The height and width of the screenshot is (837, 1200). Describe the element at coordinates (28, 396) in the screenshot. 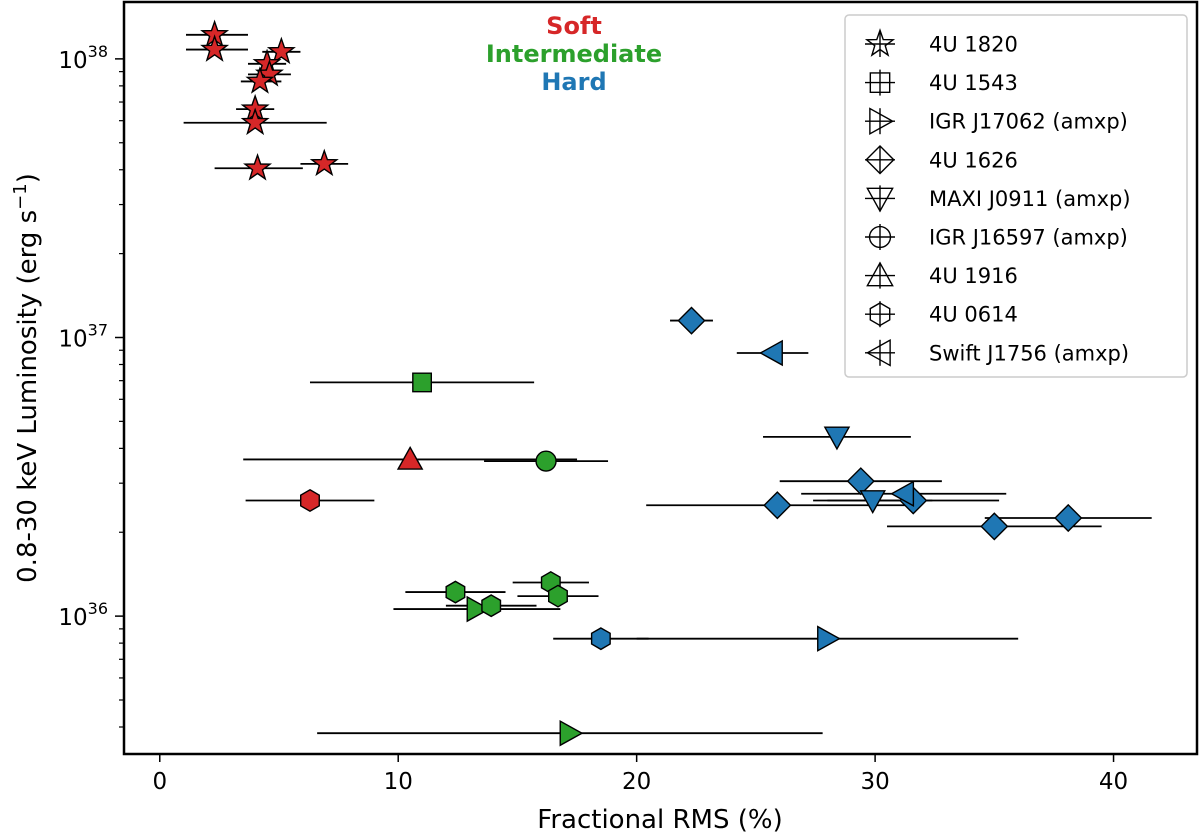

I see `y-axis-title-main: 0.8-30 keV Luminosity (erg s` at that location.